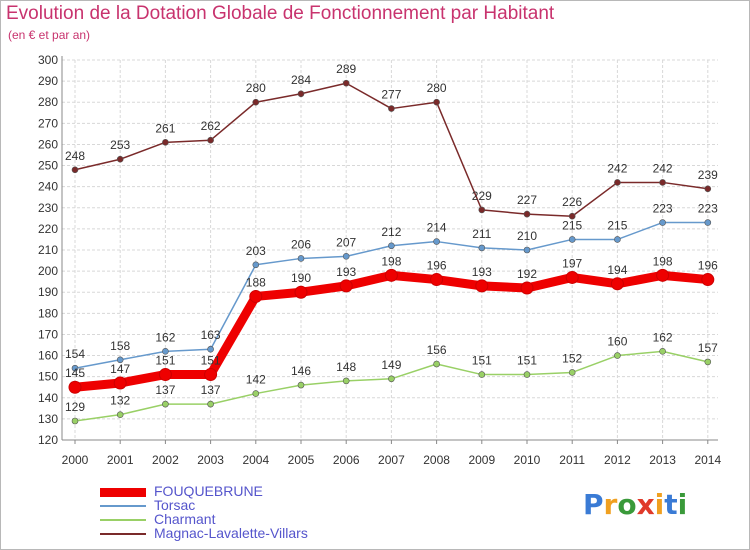 The height and width of the screenshot is (550, 750). I want to click on data-label-charmant: 132, so click(120, 401).